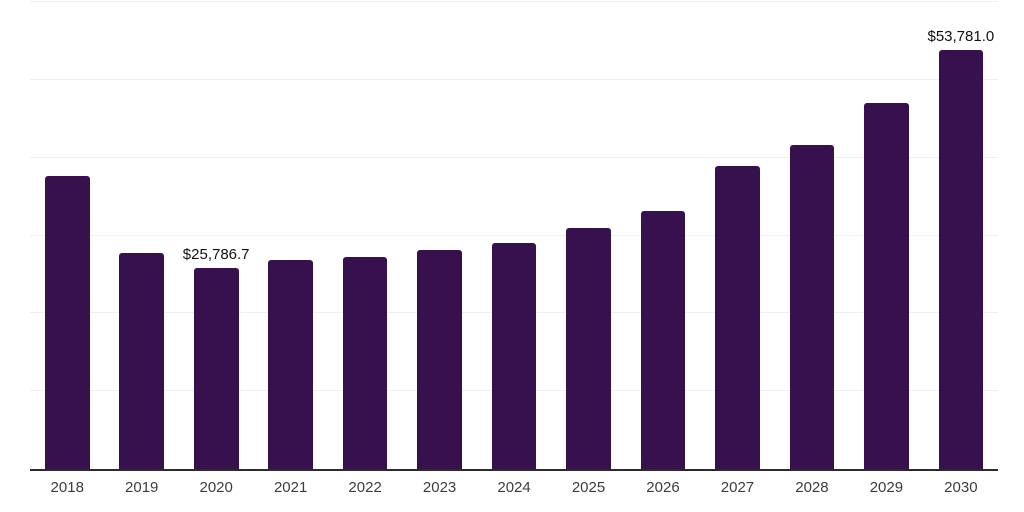 The width and height of the screenshot is (1024, 512). What do you see at coordinates (812, 487) in the screenshot?
I see `x-tick-label-2028: 2028` at bounding box center [812, 487].